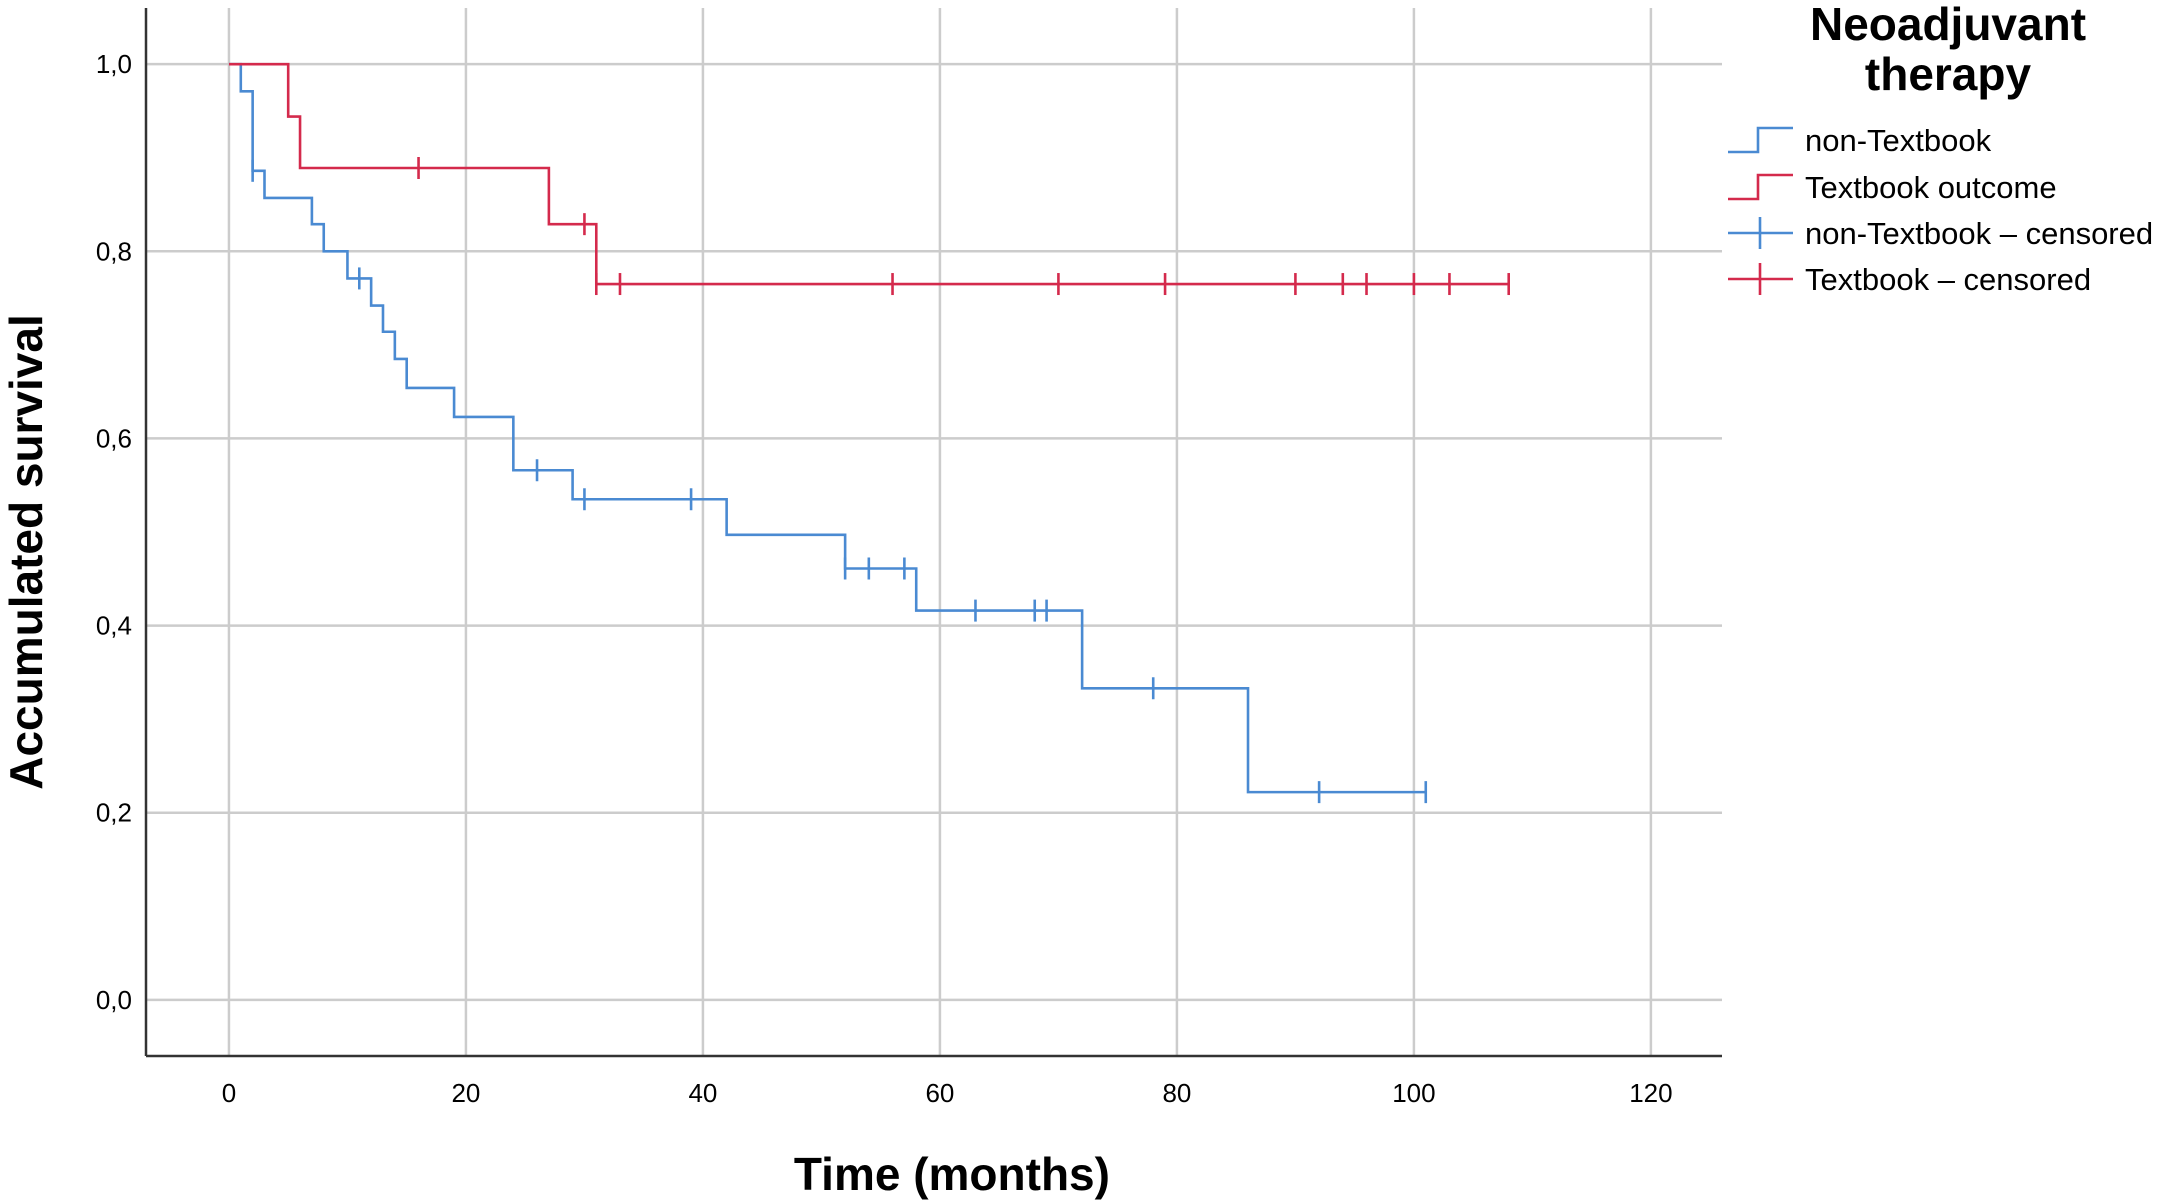  Describe the element at coordinates (114, 626) in the screenshot. I see `y-tick-label: 0,4` at that location.